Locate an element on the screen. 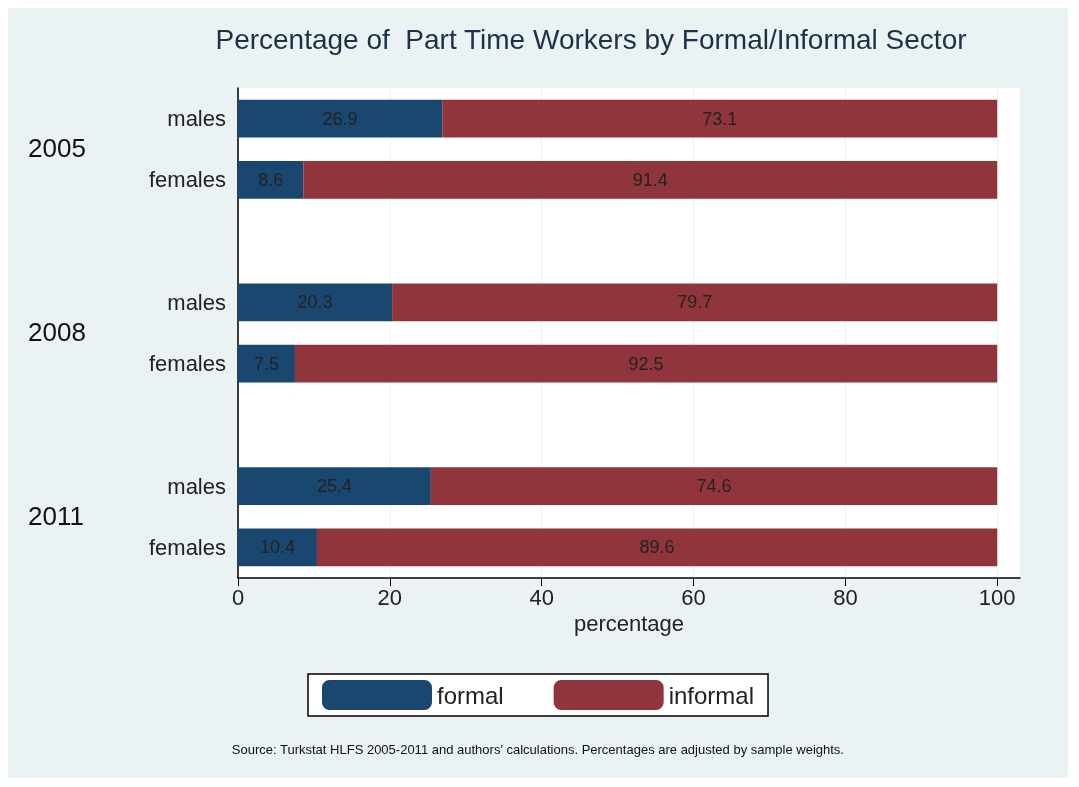 Image resolution: width=1079 pixels, height=787 pixels. data-label: 8.6 is located at coordinates (271, 179).